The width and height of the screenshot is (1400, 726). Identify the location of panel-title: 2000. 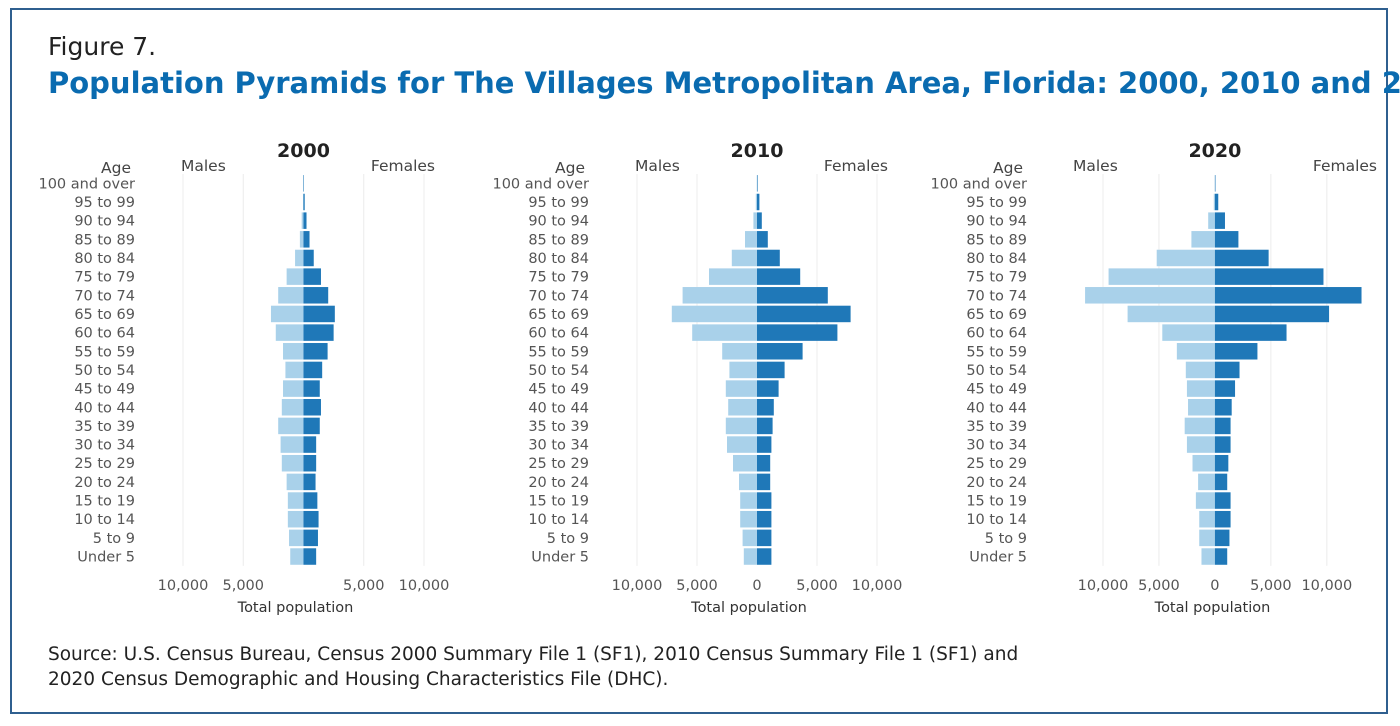
(303, 151).